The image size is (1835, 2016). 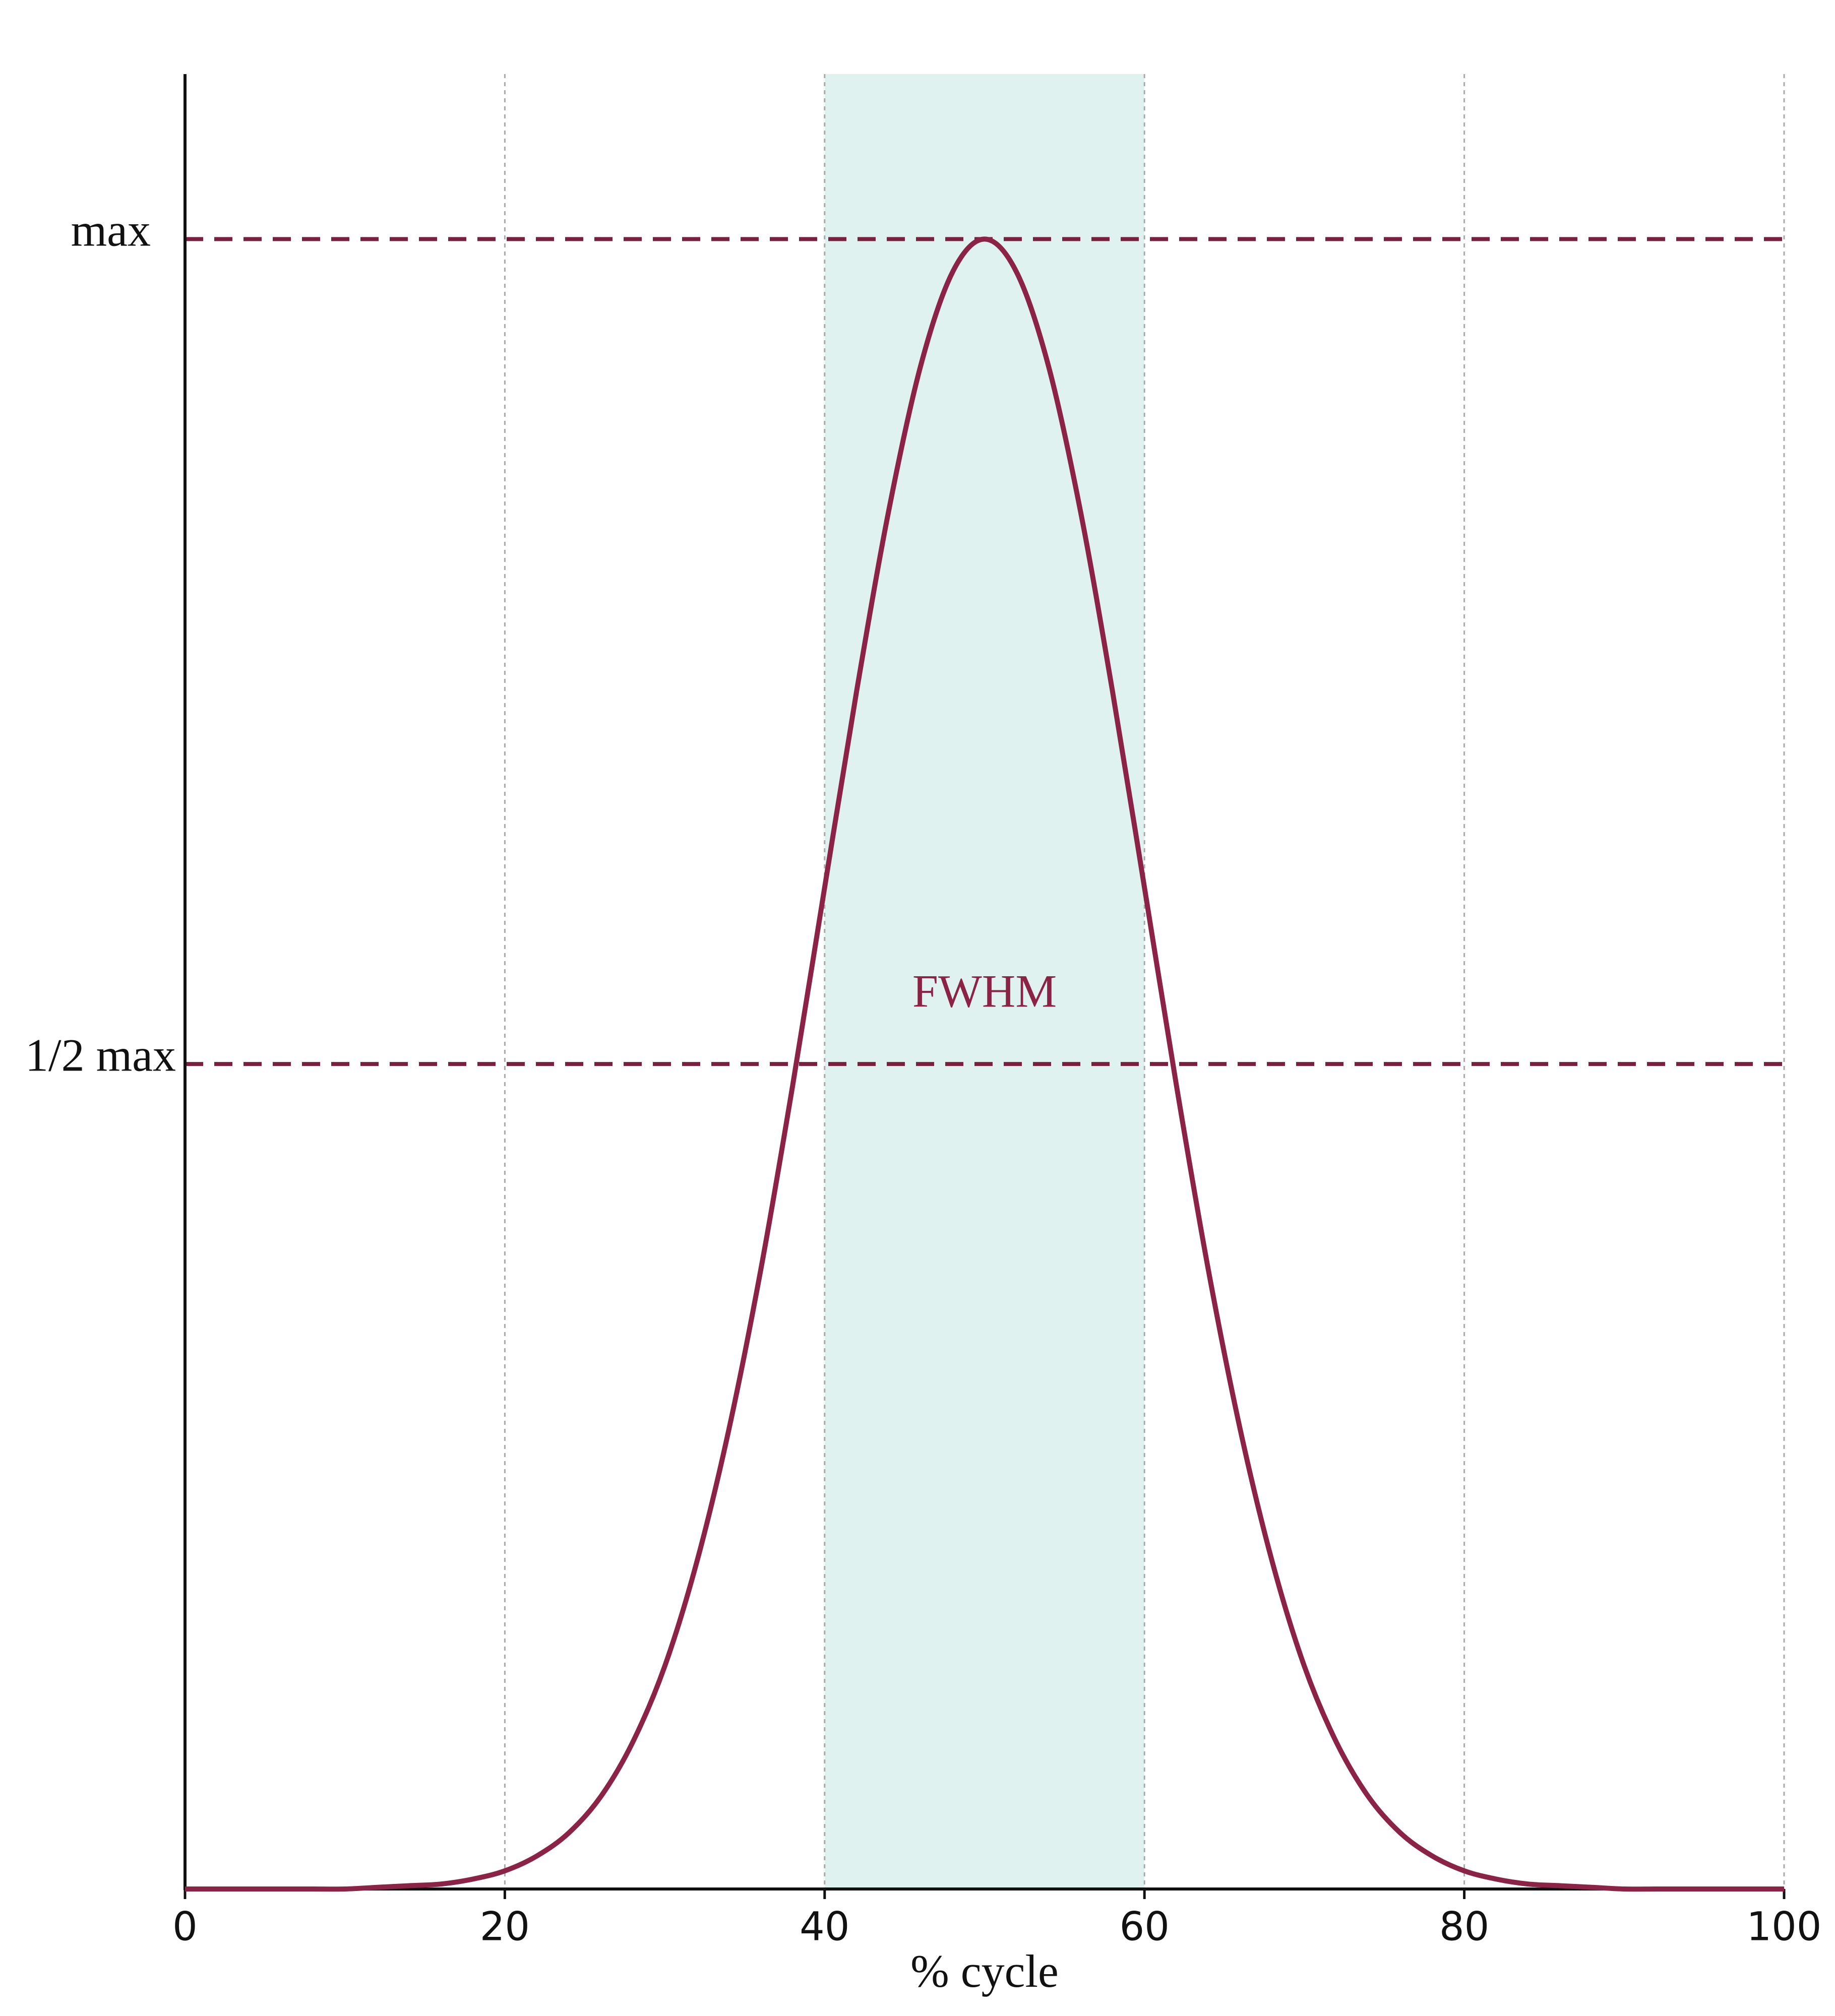 What do you see at coordinates (505, 1927) in the screenshot?
I see `x-tick-label: 20` at bounding box center [505, 1927].